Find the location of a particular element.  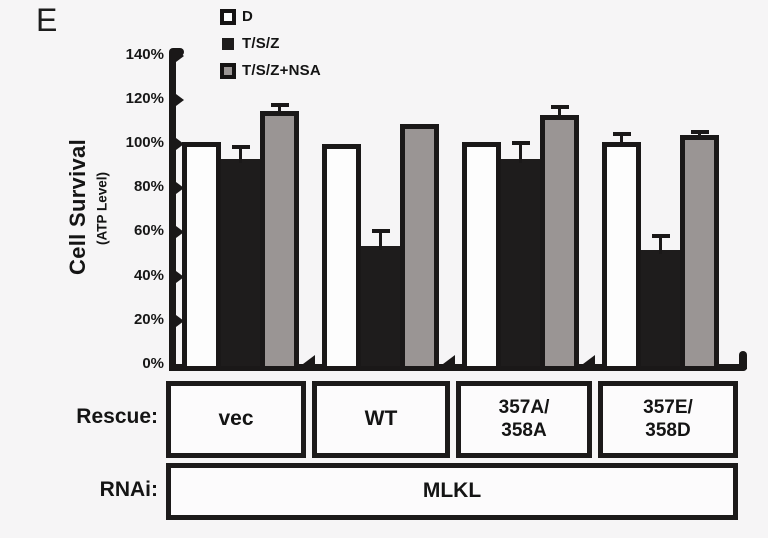

rescue-cell-357a-358a: 357A/ 358A is located at coordinates (524, 419).